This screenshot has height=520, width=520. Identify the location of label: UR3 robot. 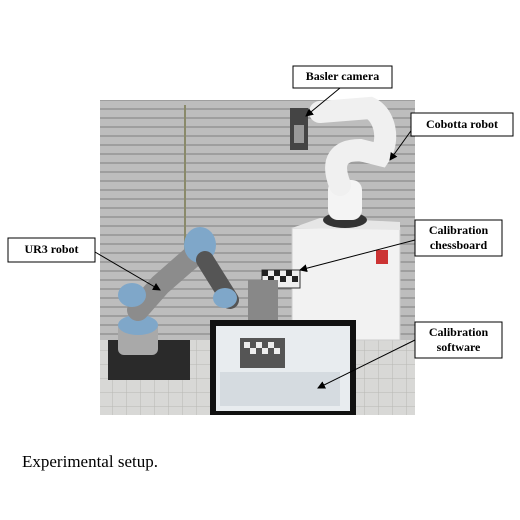
(51, 249).